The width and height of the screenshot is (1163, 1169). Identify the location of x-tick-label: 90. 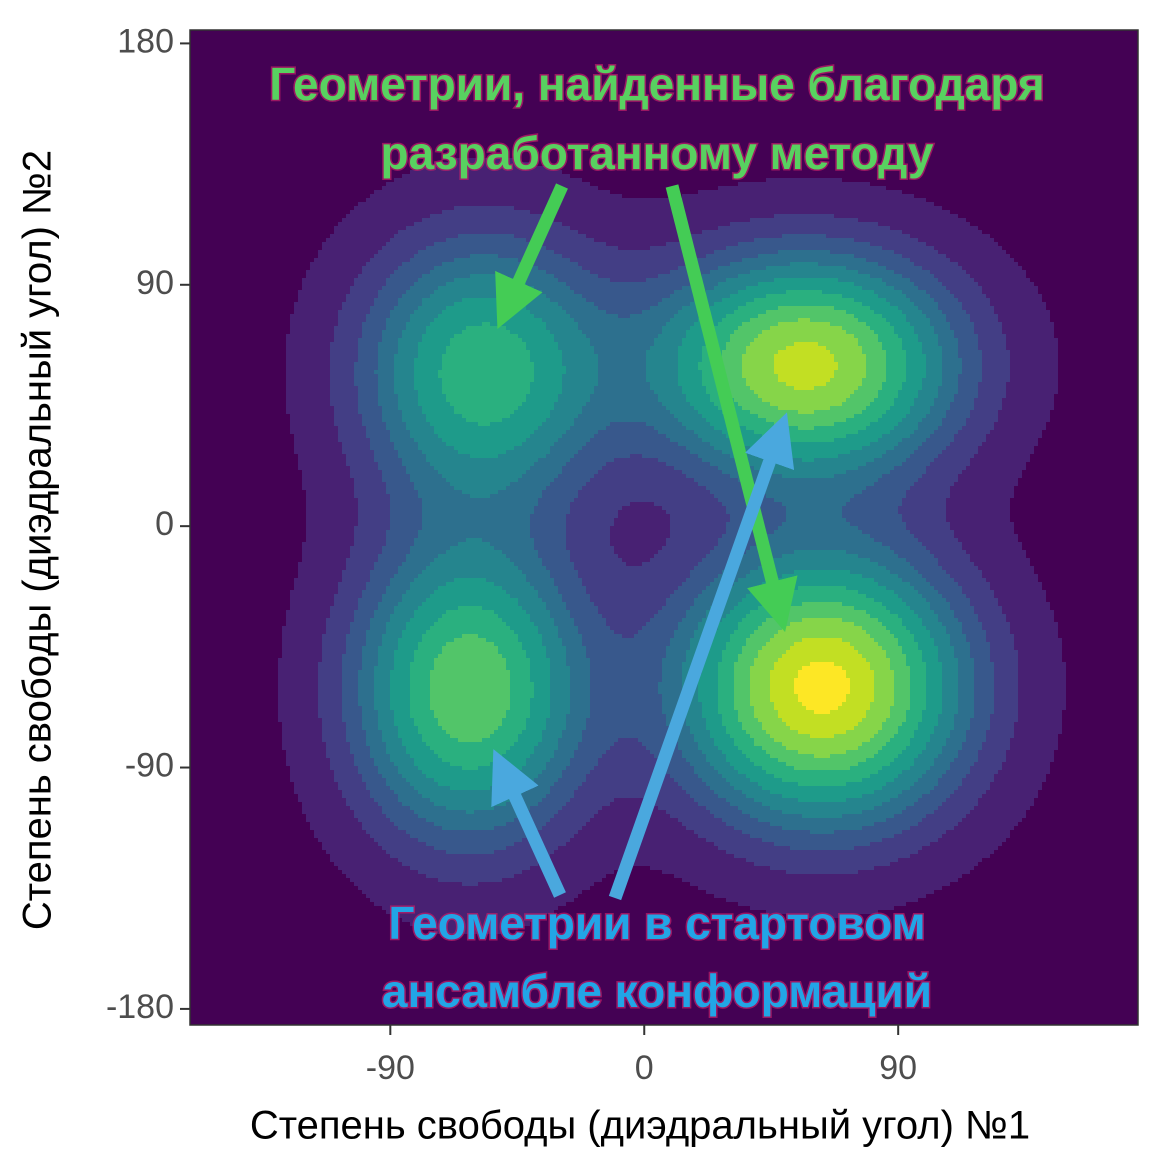
(898, 1068).